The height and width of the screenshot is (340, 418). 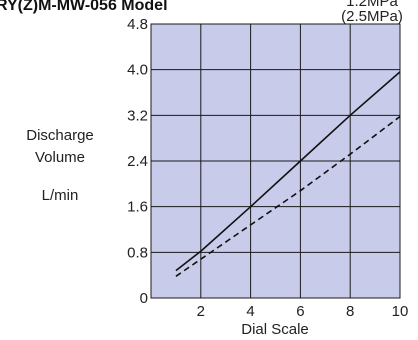 I want to click on y-tick-label: 4.8, so click(x=137, y=24).